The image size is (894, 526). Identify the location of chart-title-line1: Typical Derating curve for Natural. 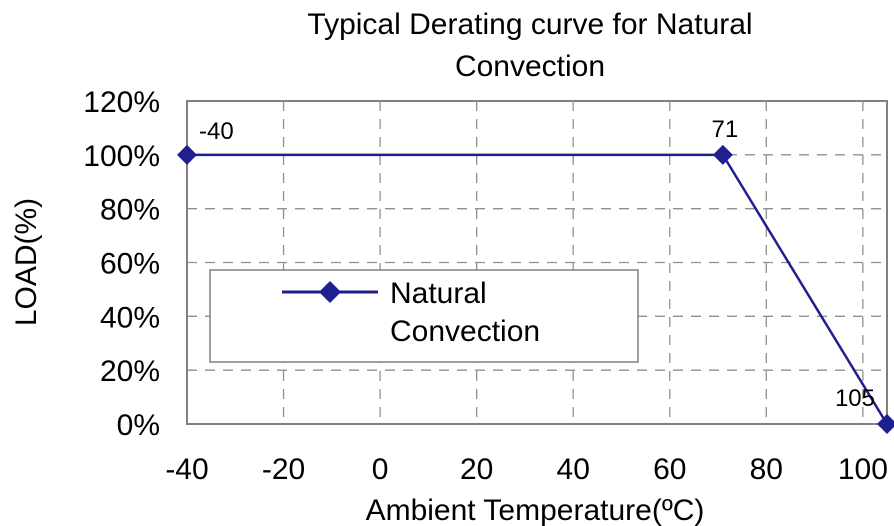
(529, 24).